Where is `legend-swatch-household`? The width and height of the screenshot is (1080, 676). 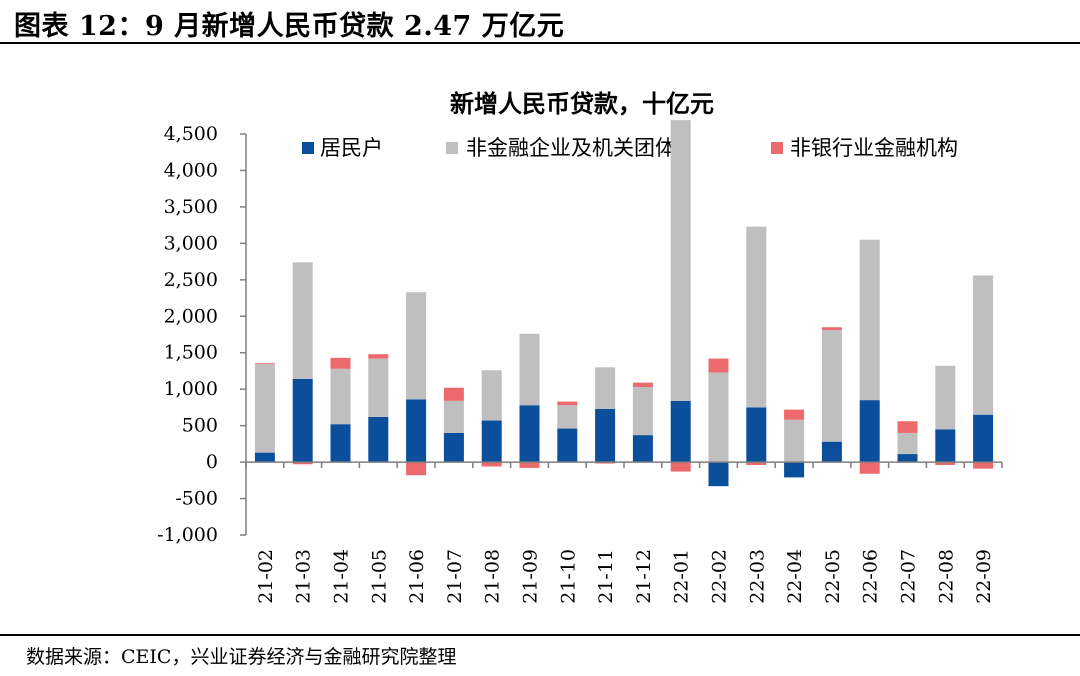 legend-swatch-household is located at coordinates (308, 148).